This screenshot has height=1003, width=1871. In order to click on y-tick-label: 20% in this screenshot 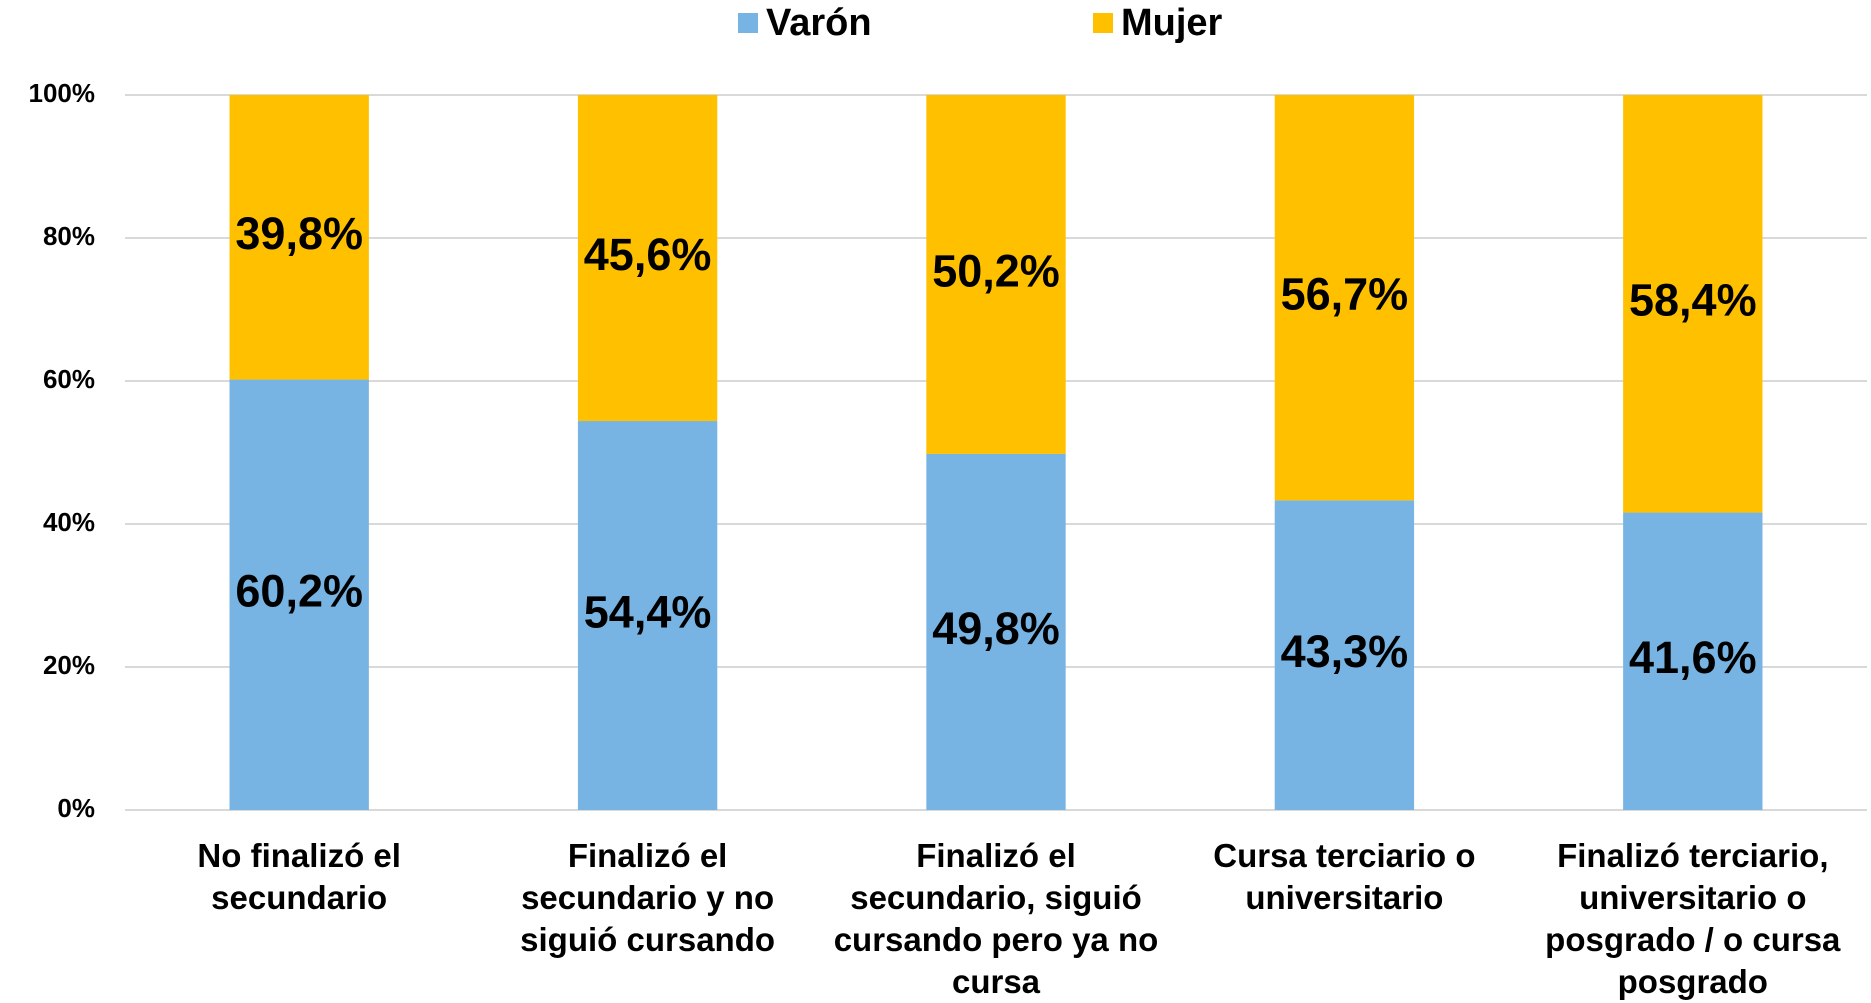, I will do `click(69, 665)`.